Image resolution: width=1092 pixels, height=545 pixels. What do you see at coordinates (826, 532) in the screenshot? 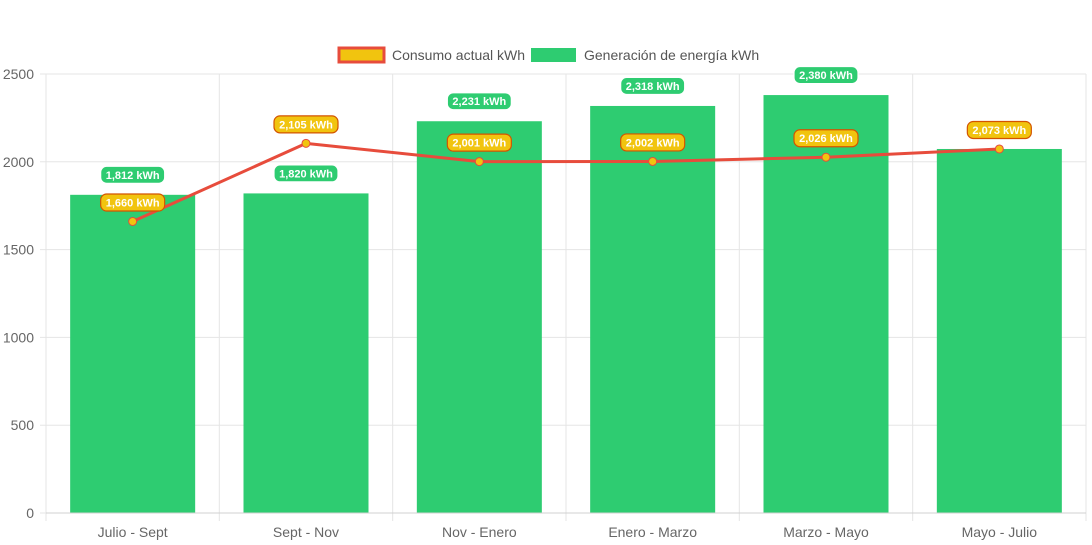
I see `x-tick-label: Marzo - Mayo` at bounding box center [826, 532].